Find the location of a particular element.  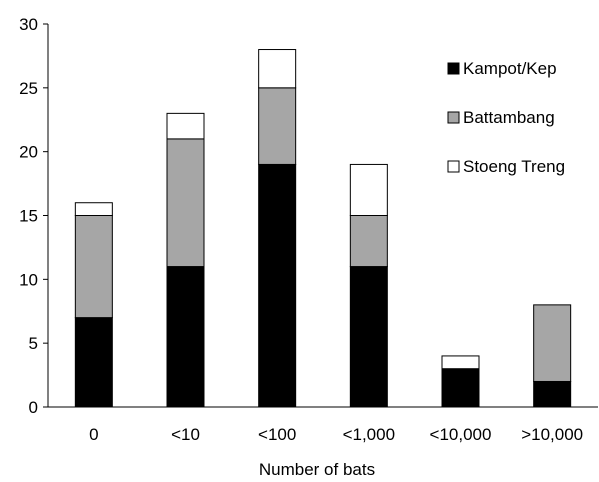

legend: Kampot/Kep Battambang Stoeng Treng is located at coordinates (506, 117).